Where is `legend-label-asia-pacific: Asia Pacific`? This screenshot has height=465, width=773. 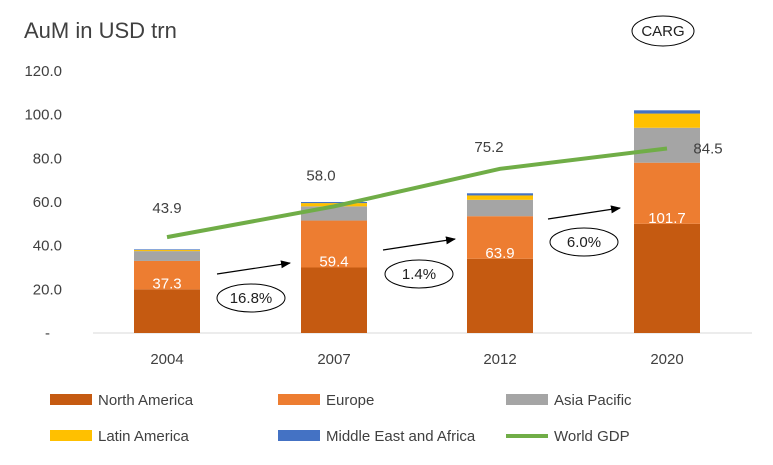
legend-label-asia-pacific: Asia Pacific is located at coordinates (593, 400).